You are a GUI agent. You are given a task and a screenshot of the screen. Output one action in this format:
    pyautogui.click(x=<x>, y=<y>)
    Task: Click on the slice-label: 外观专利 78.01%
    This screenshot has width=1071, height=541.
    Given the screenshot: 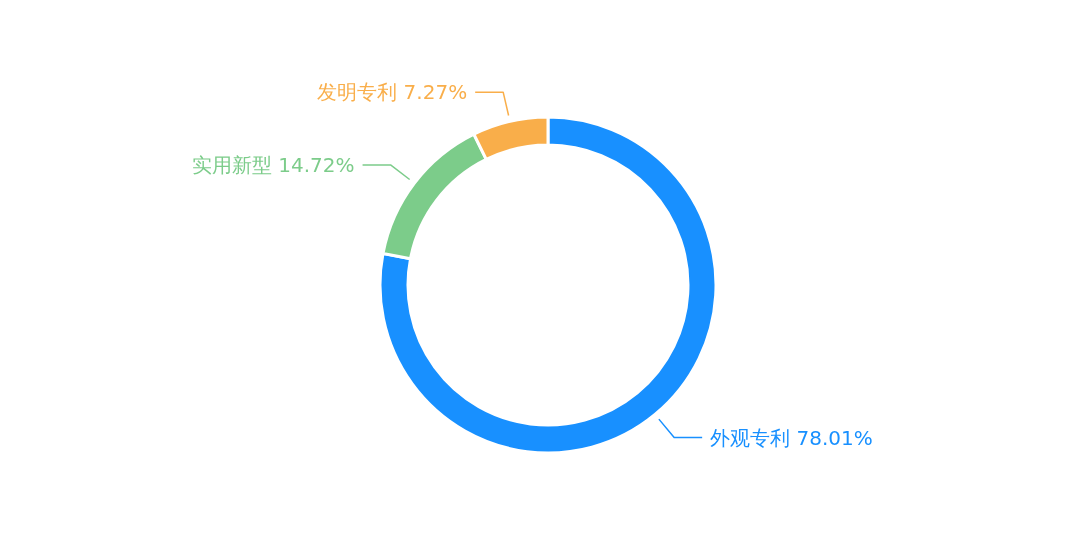 What is the action you would take?
    pyautogui.click(x=791, y=437)
    